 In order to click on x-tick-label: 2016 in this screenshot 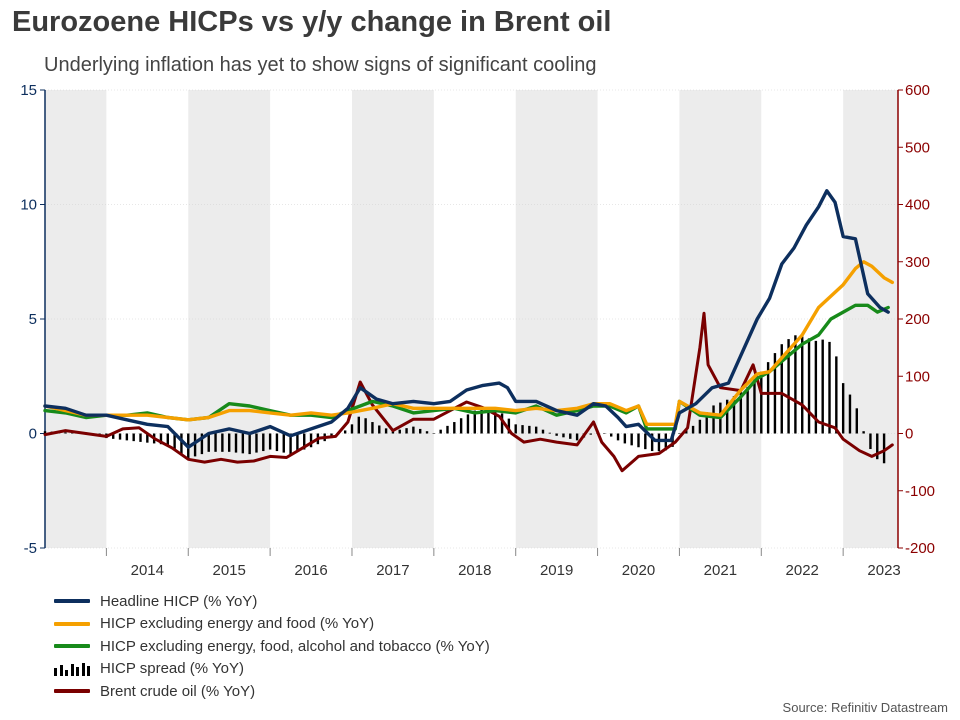, I will do `click(310, 570)`.